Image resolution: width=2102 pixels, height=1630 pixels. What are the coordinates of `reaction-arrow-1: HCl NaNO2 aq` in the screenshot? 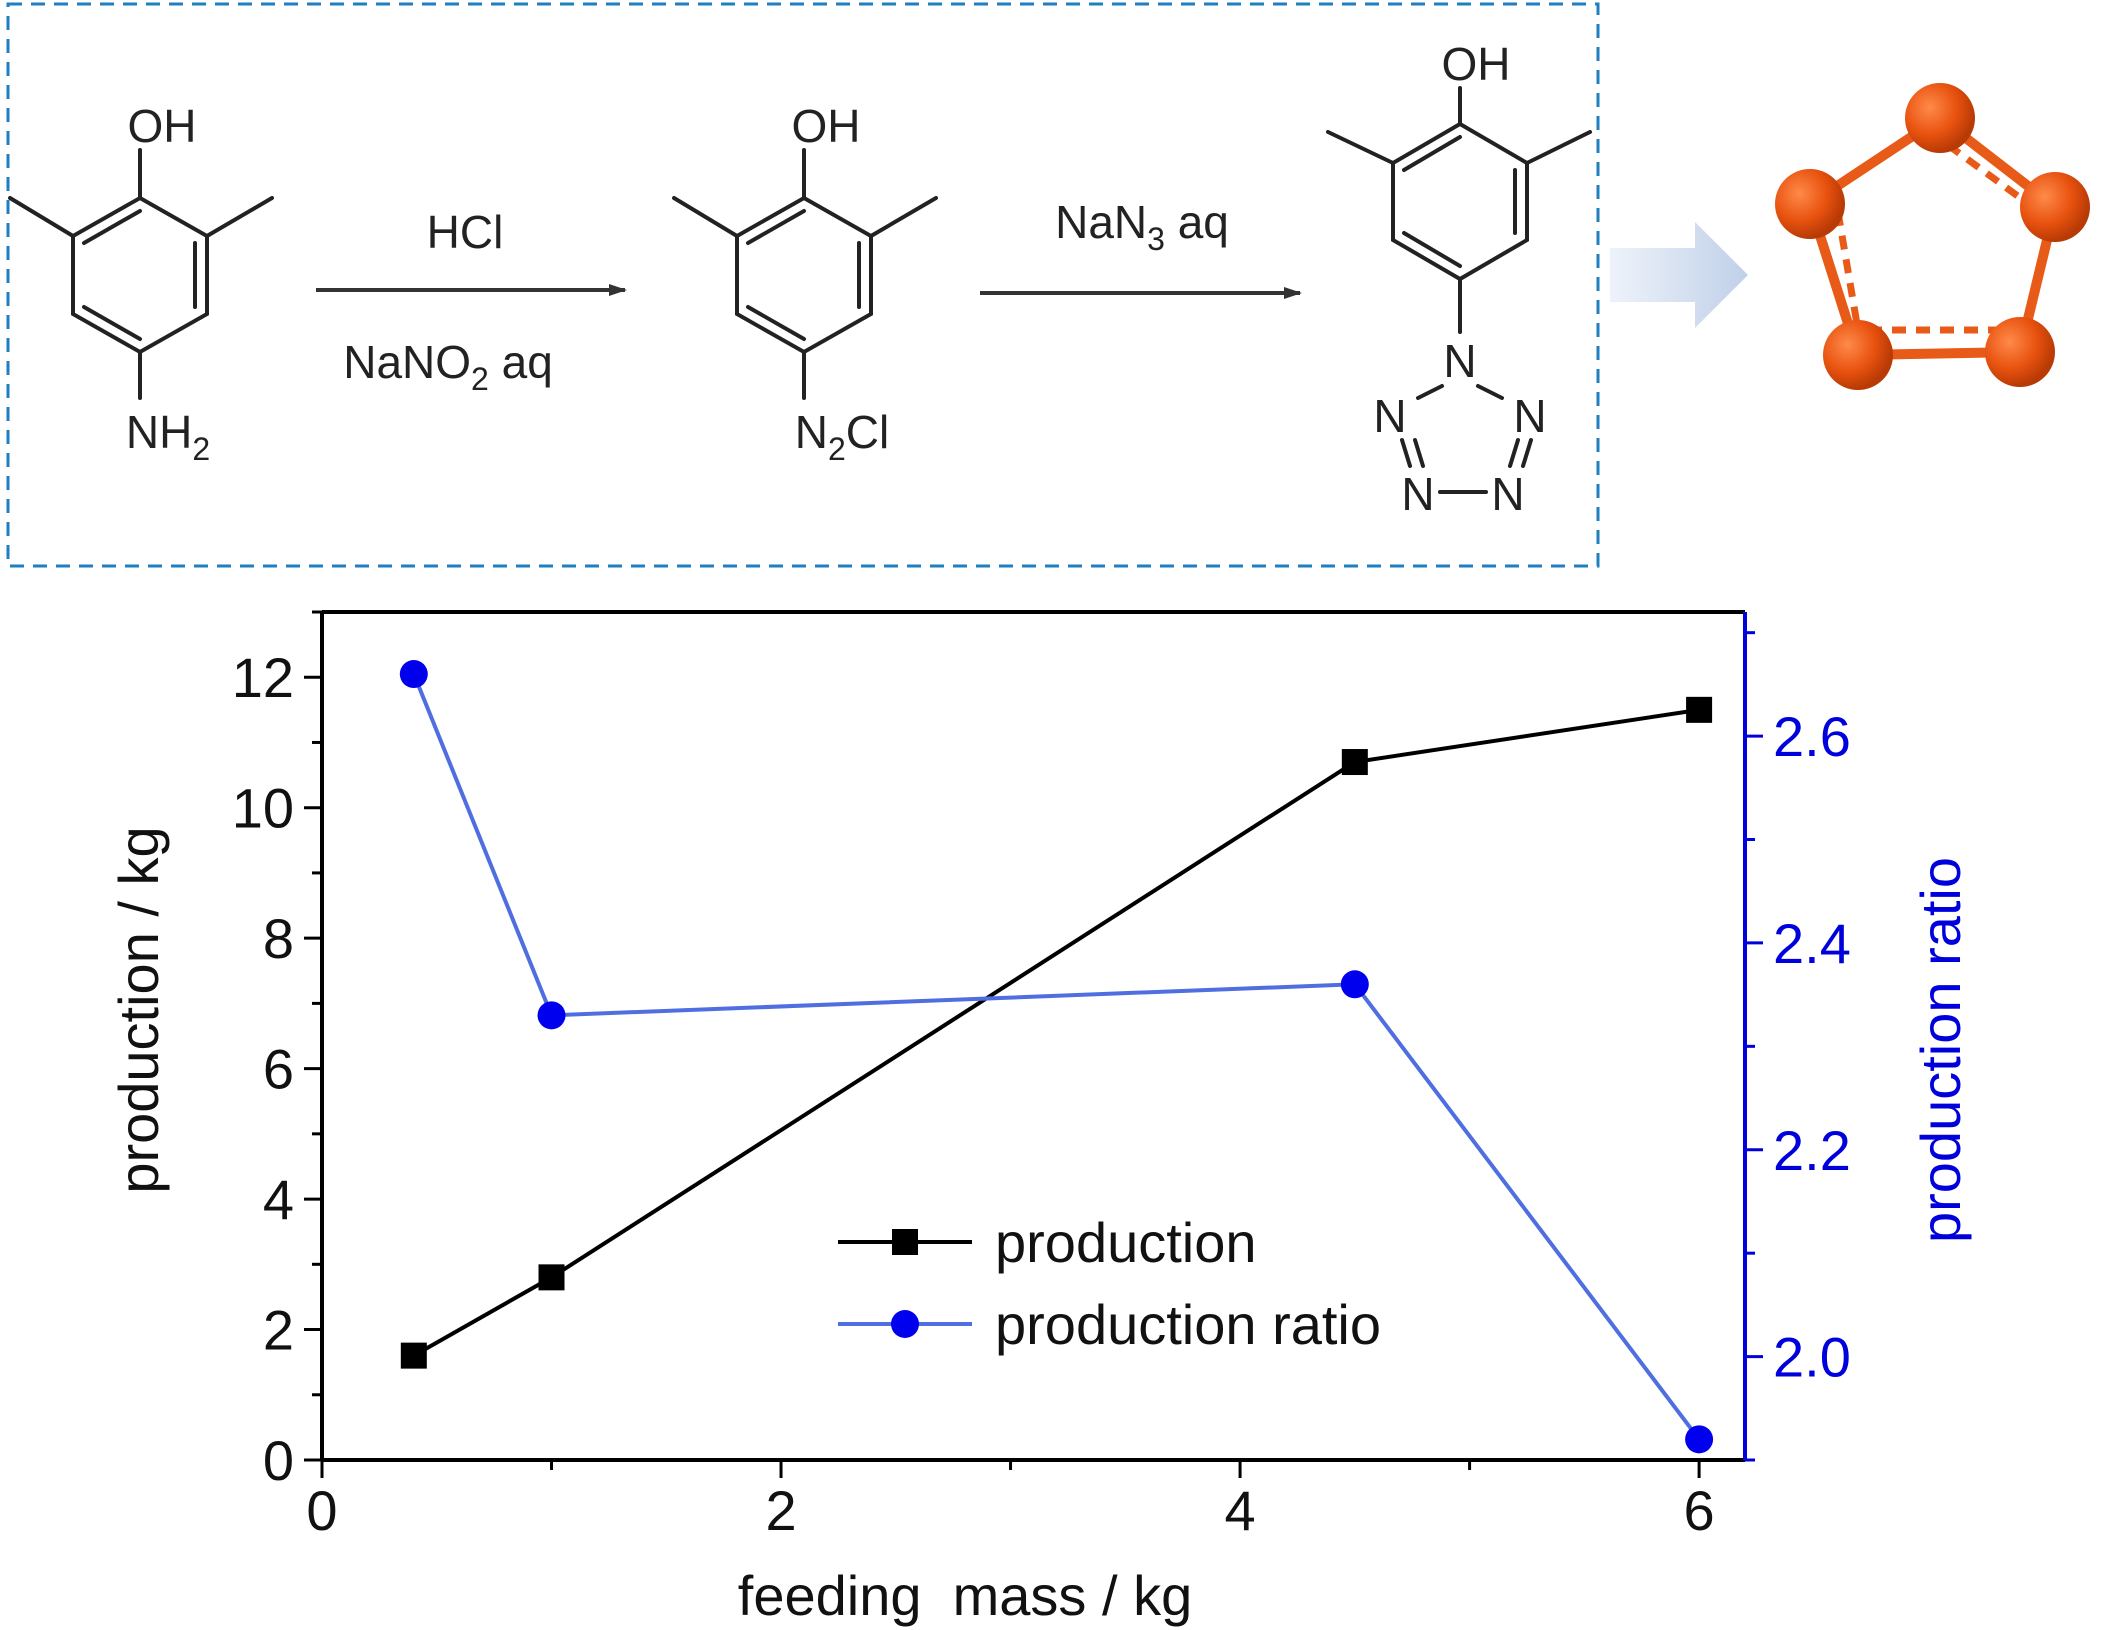 It's located at (471, 301).